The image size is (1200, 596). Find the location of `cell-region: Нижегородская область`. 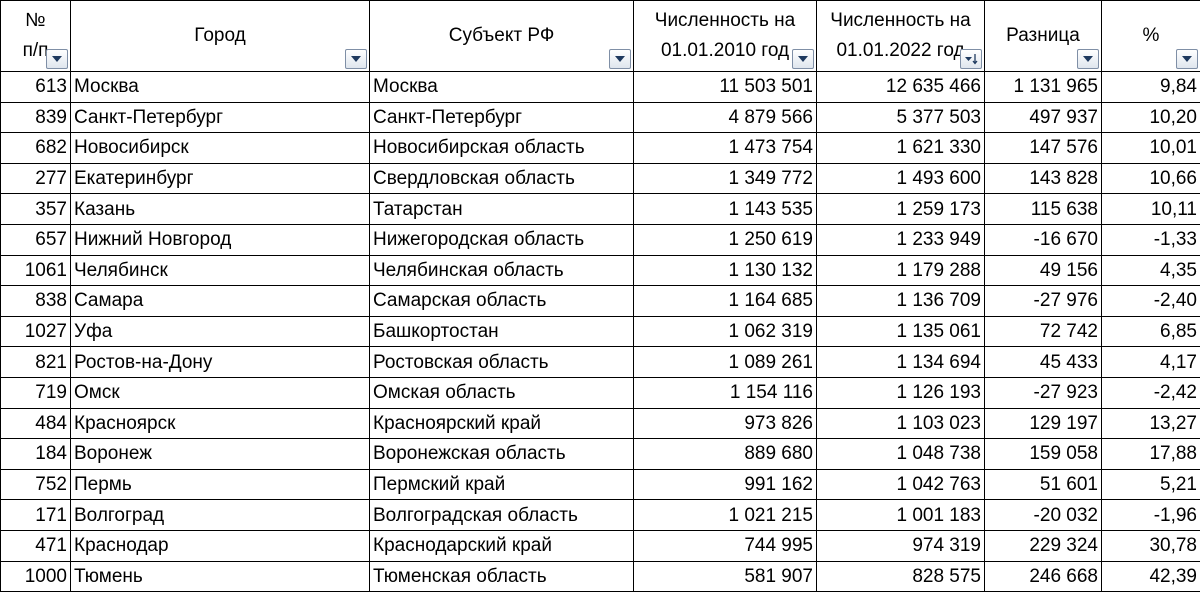

cell-region: Нижегородская область is located at coordinates (501, 239).